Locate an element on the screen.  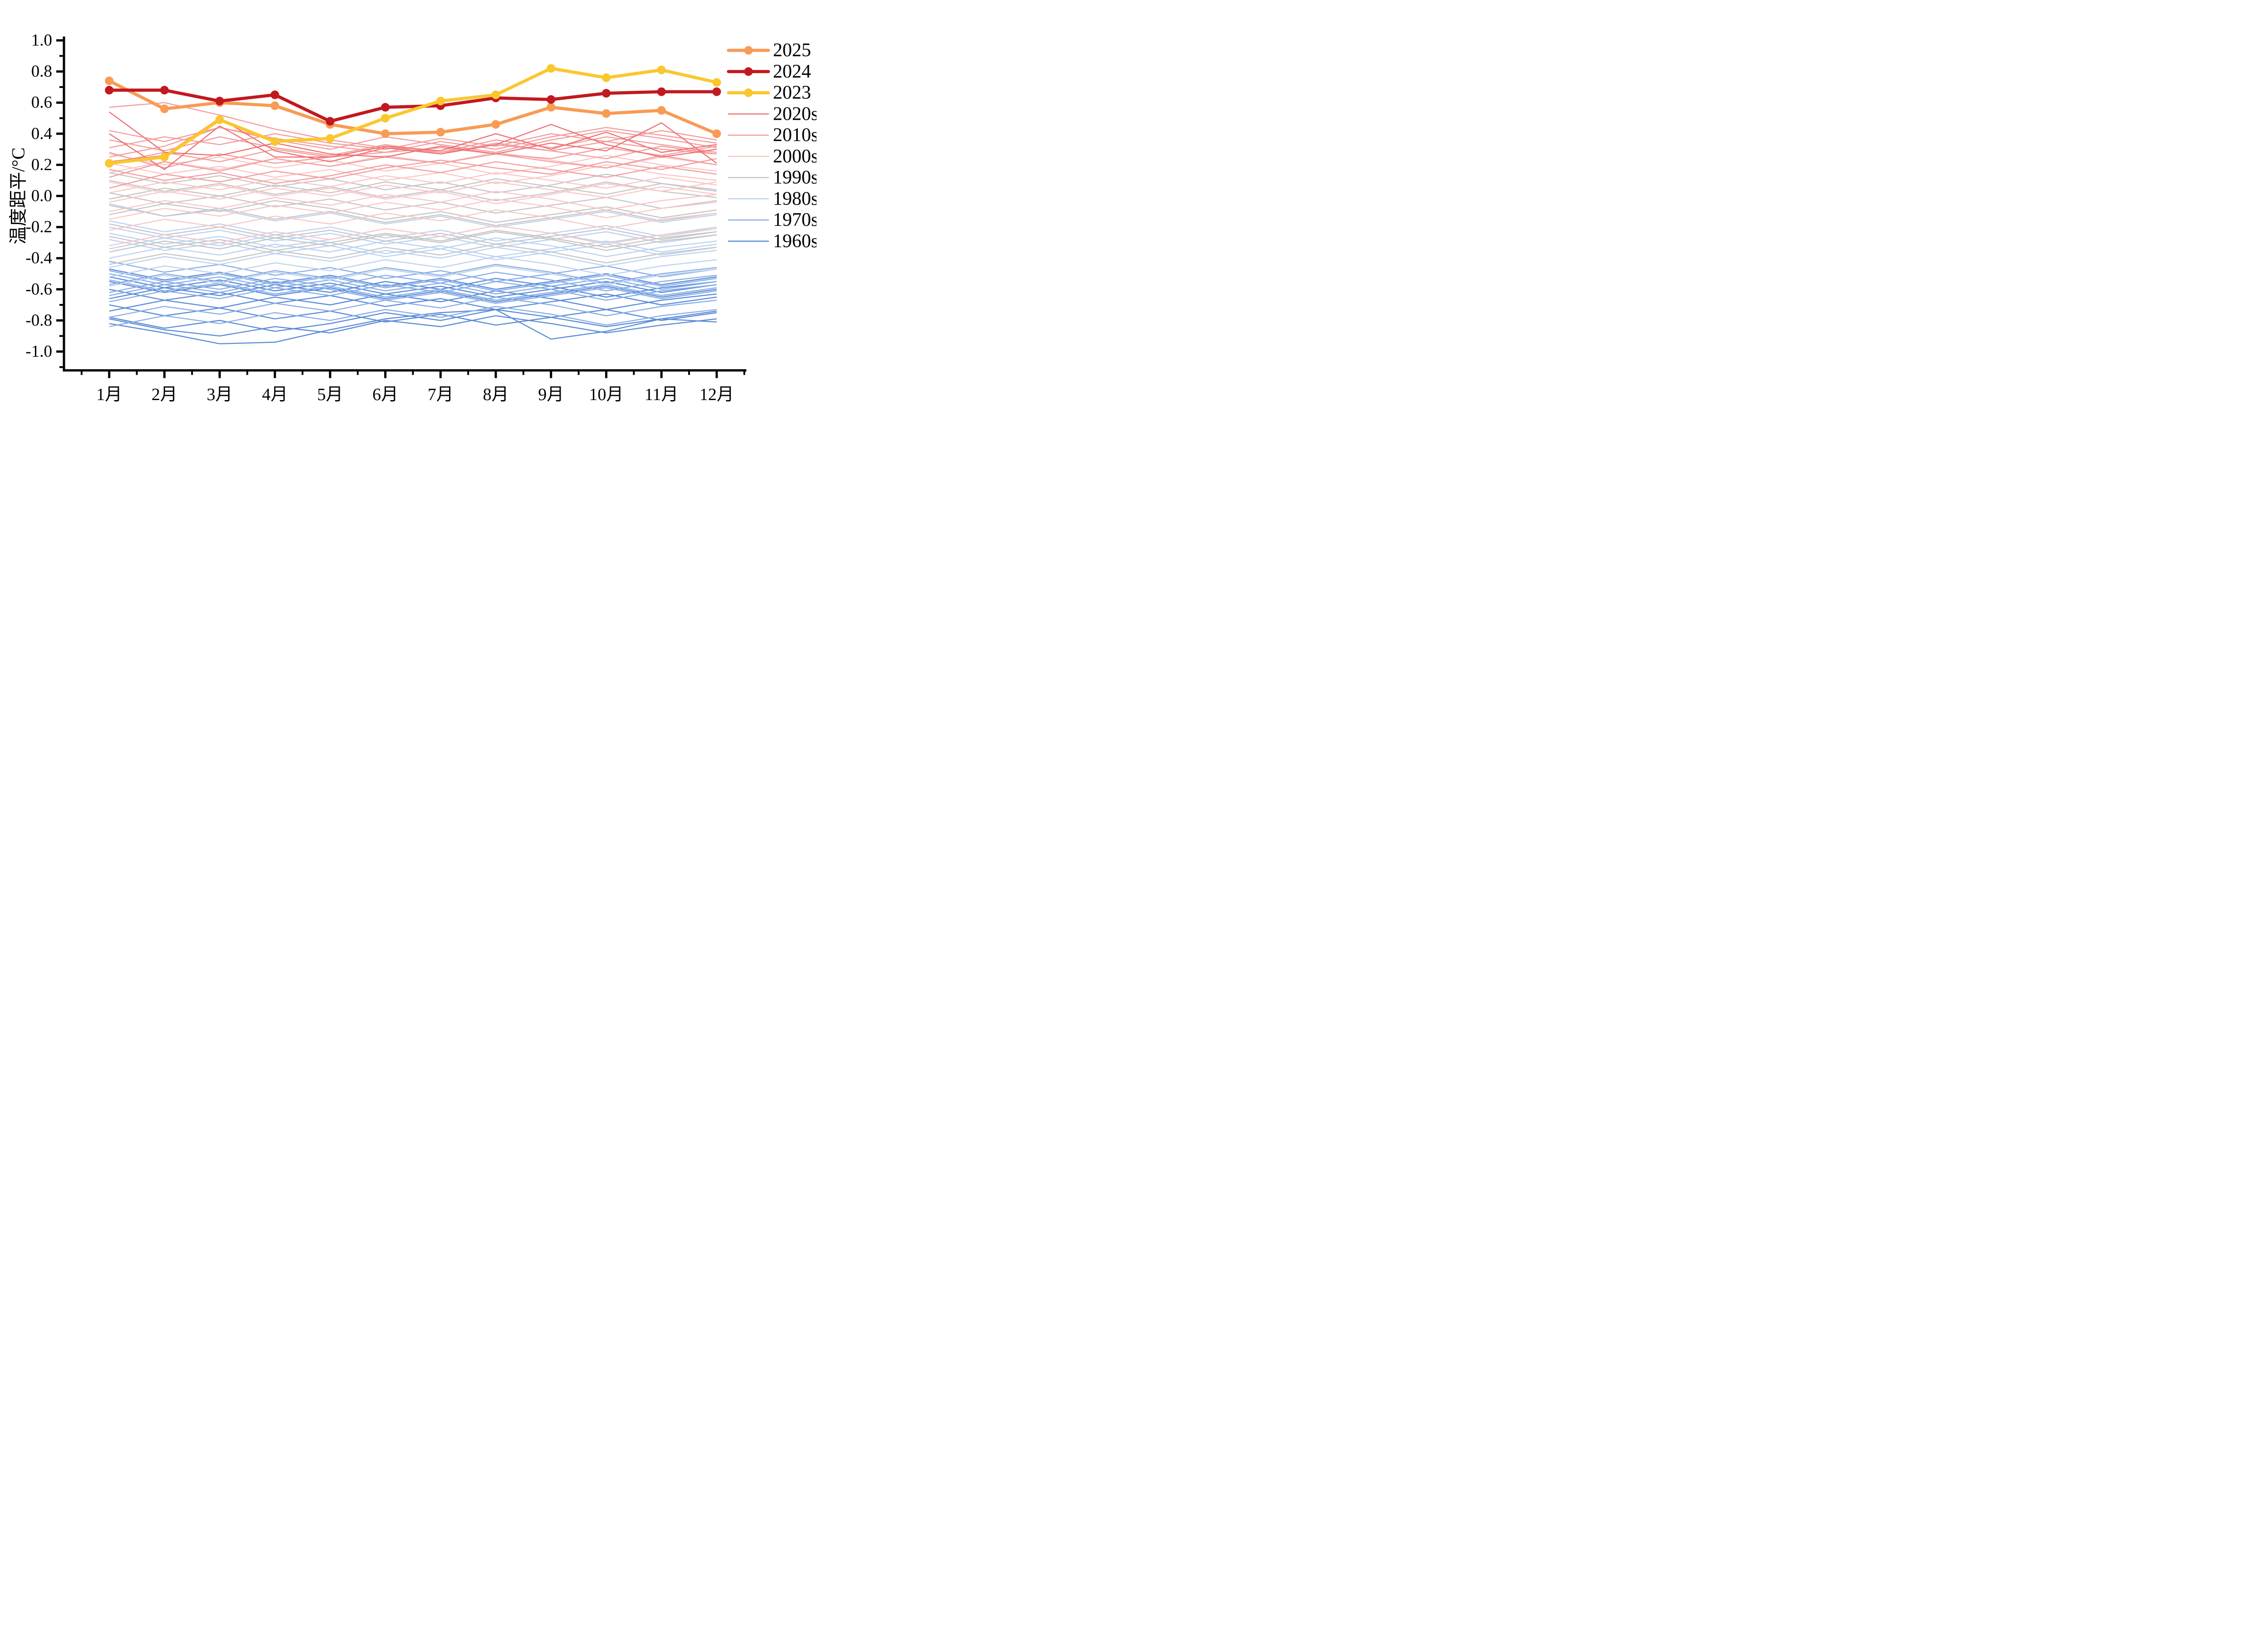
legend-item-1990s: 1990s is located at coordinates (772, 177).